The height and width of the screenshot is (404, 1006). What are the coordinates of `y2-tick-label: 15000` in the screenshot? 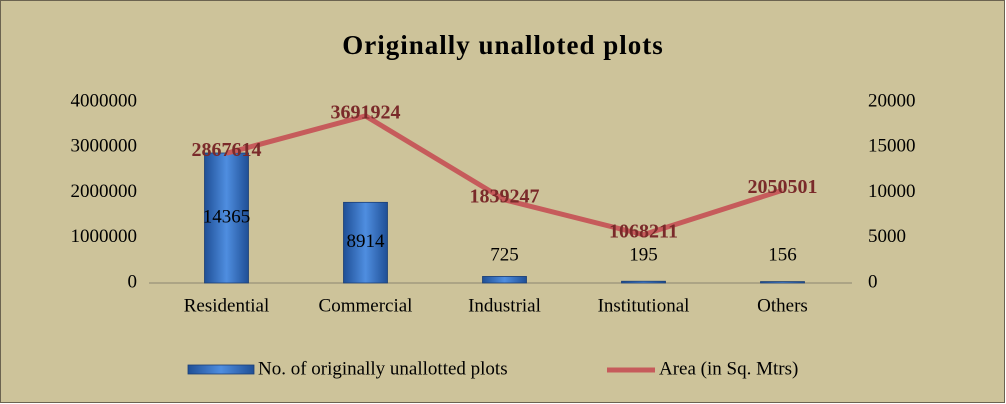 It's located at (892, 146).